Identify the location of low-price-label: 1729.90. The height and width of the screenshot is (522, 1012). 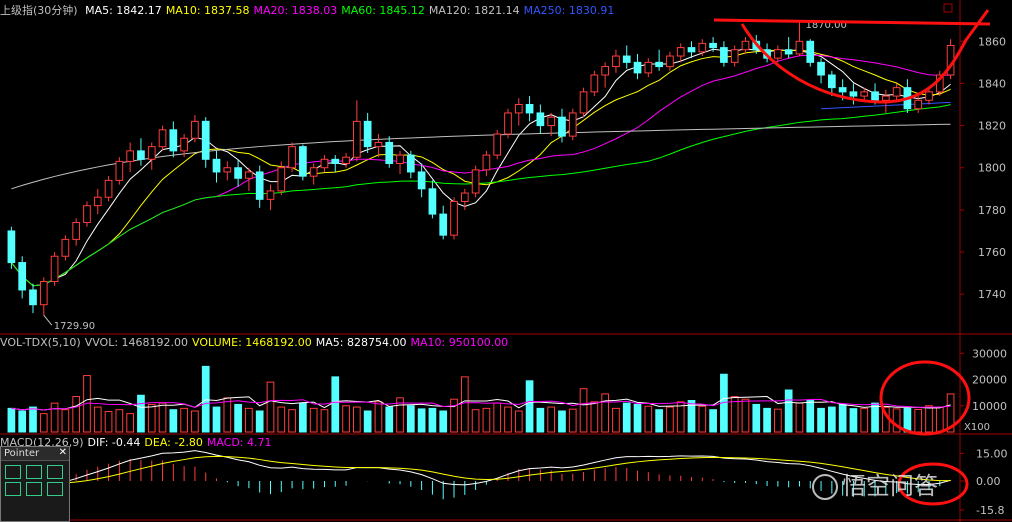
(74, 326).